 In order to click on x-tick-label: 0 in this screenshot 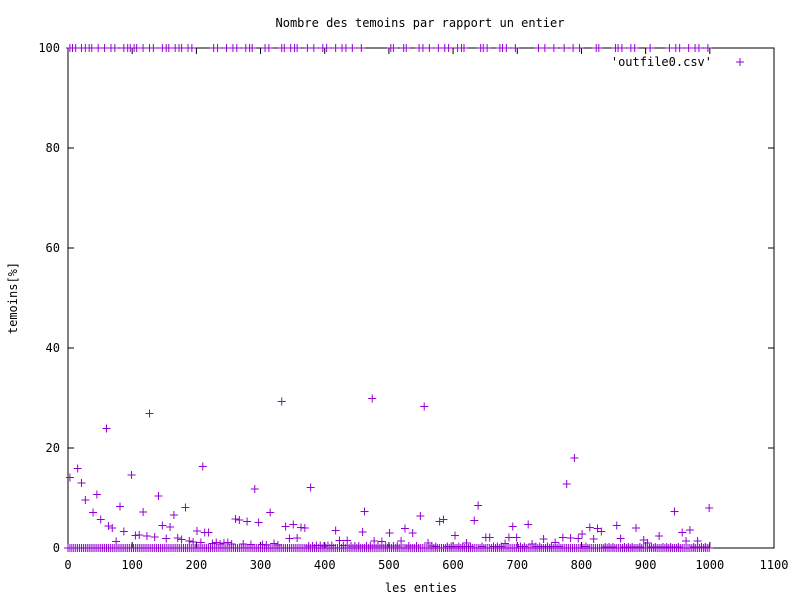, I will do `click(67, 565)`.